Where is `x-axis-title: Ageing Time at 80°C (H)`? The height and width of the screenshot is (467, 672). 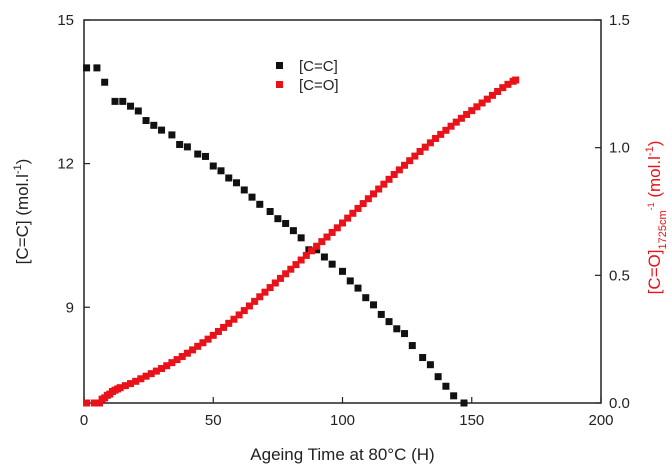 x-axis-title: Ageing Time at 80°C (H) is located at coordinates (342, 454).